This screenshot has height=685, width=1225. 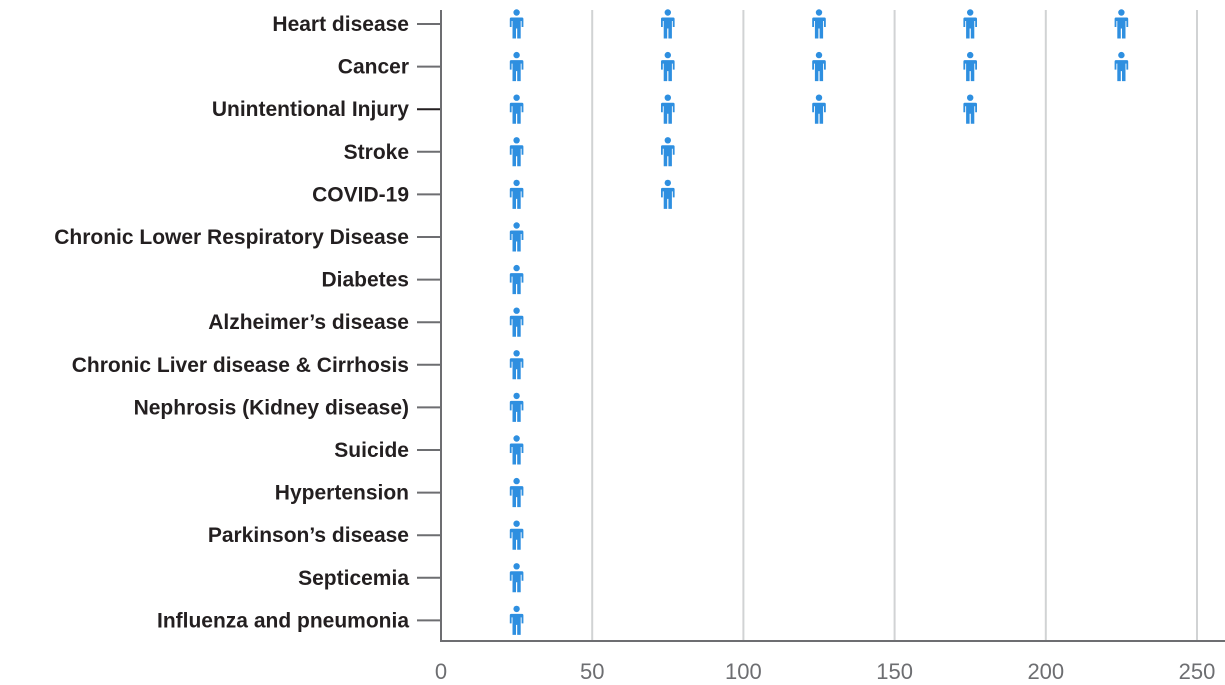 What do you see at coordinates (340, 24) in the screenshot?
I see `category-label-heart-disease: Heart disease` at bounding box center [340, 24].